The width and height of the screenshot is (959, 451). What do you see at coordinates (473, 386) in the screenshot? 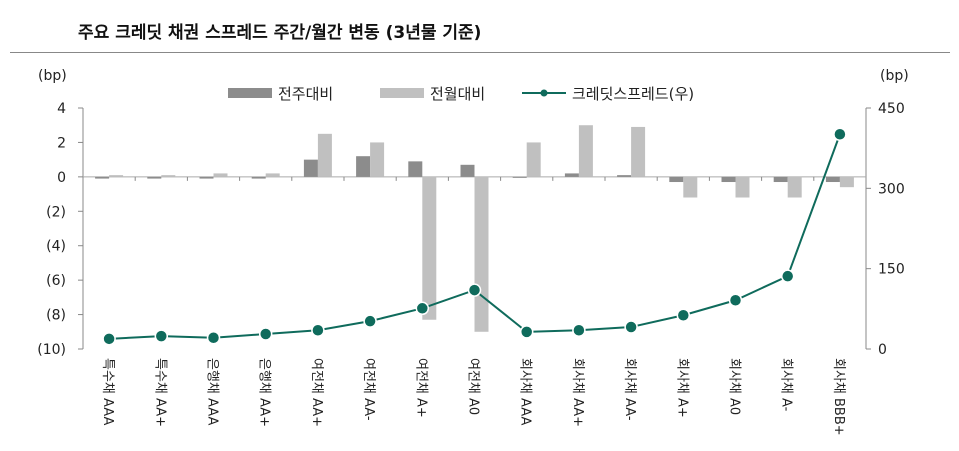
I see `category-label: 여전채 A0` at bounding box center [473, 386].